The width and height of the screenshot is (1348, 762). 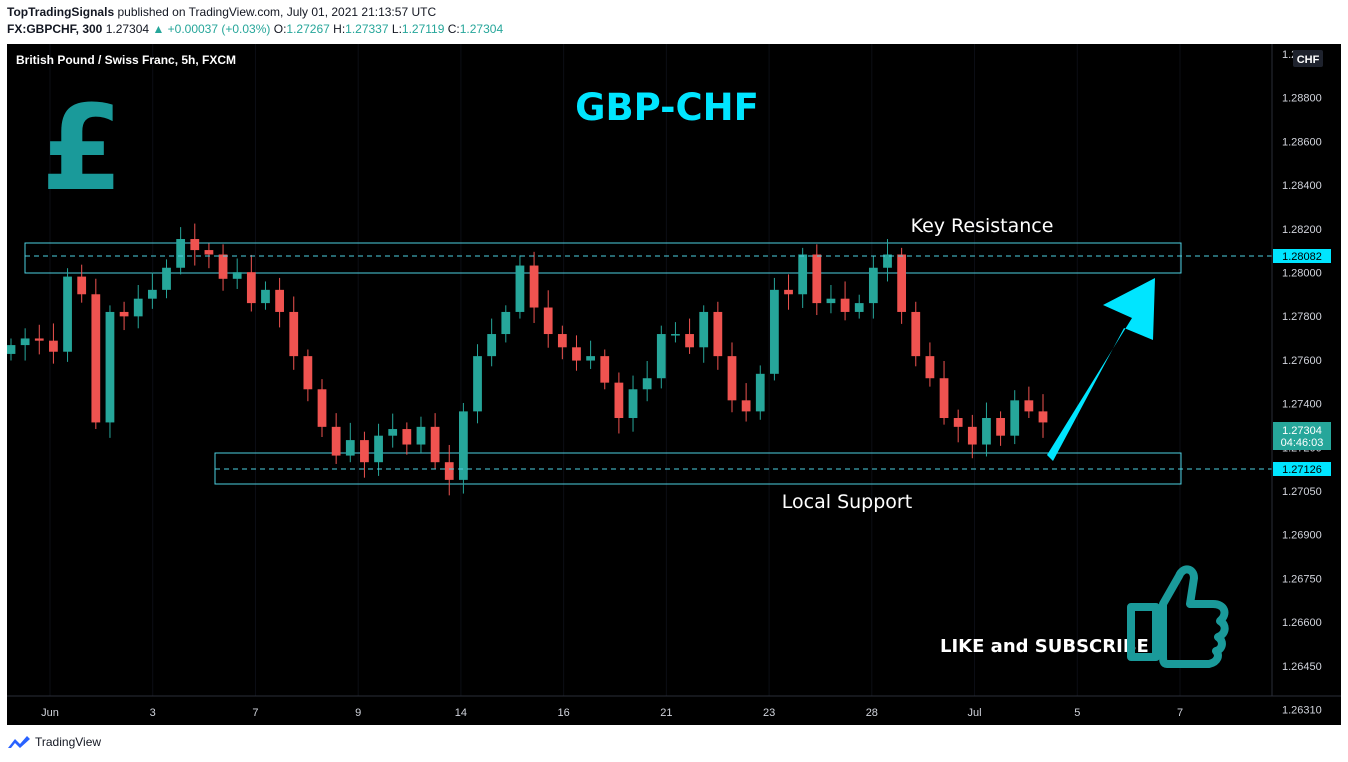 What do you see at coordinates (612, 713) in the screenshot?
I see `time-axis: Jun 3 7 9 14 16 21 23 28 Jul 5 7` at bounding box center [612, 713].